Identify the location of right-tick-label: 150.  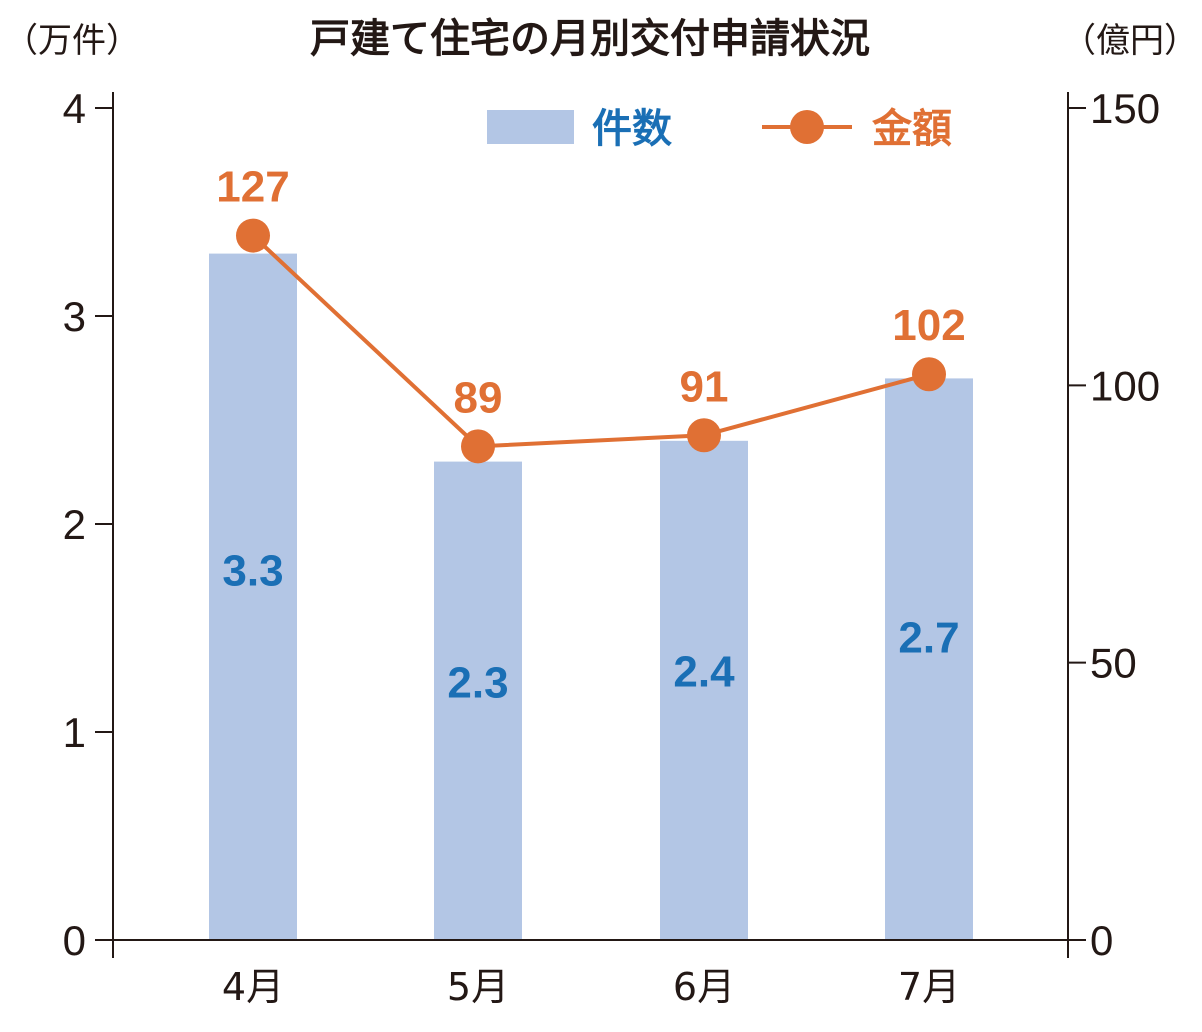
(1125, 108).